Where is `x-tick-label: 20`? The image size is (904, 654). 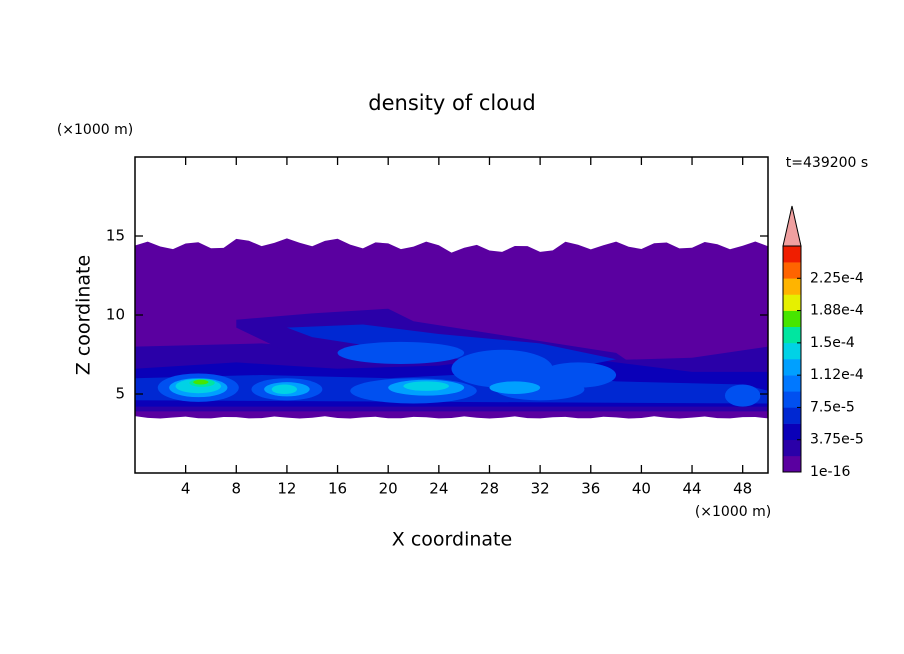 x-tick-label: 20 is located at coordinates (388, 489).